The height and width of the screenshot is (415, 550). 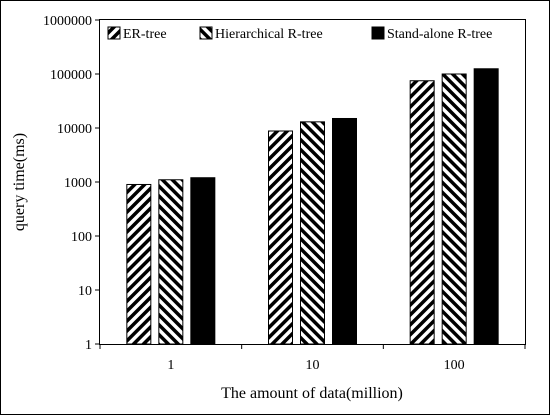 I want to click on y-axis-label: query time(ms), so click(x=19, y=182).